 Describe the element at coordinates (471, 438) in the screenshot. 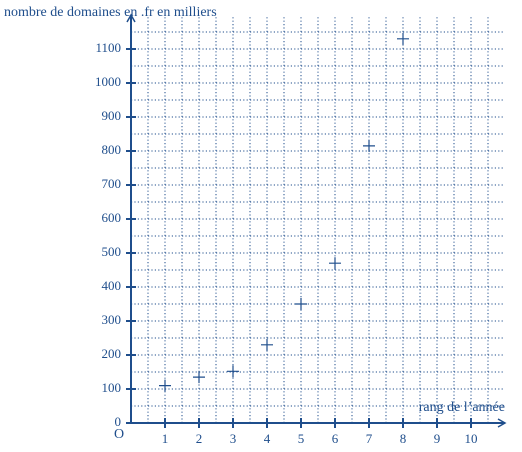

I see `x-tick-label: 10` at that location.